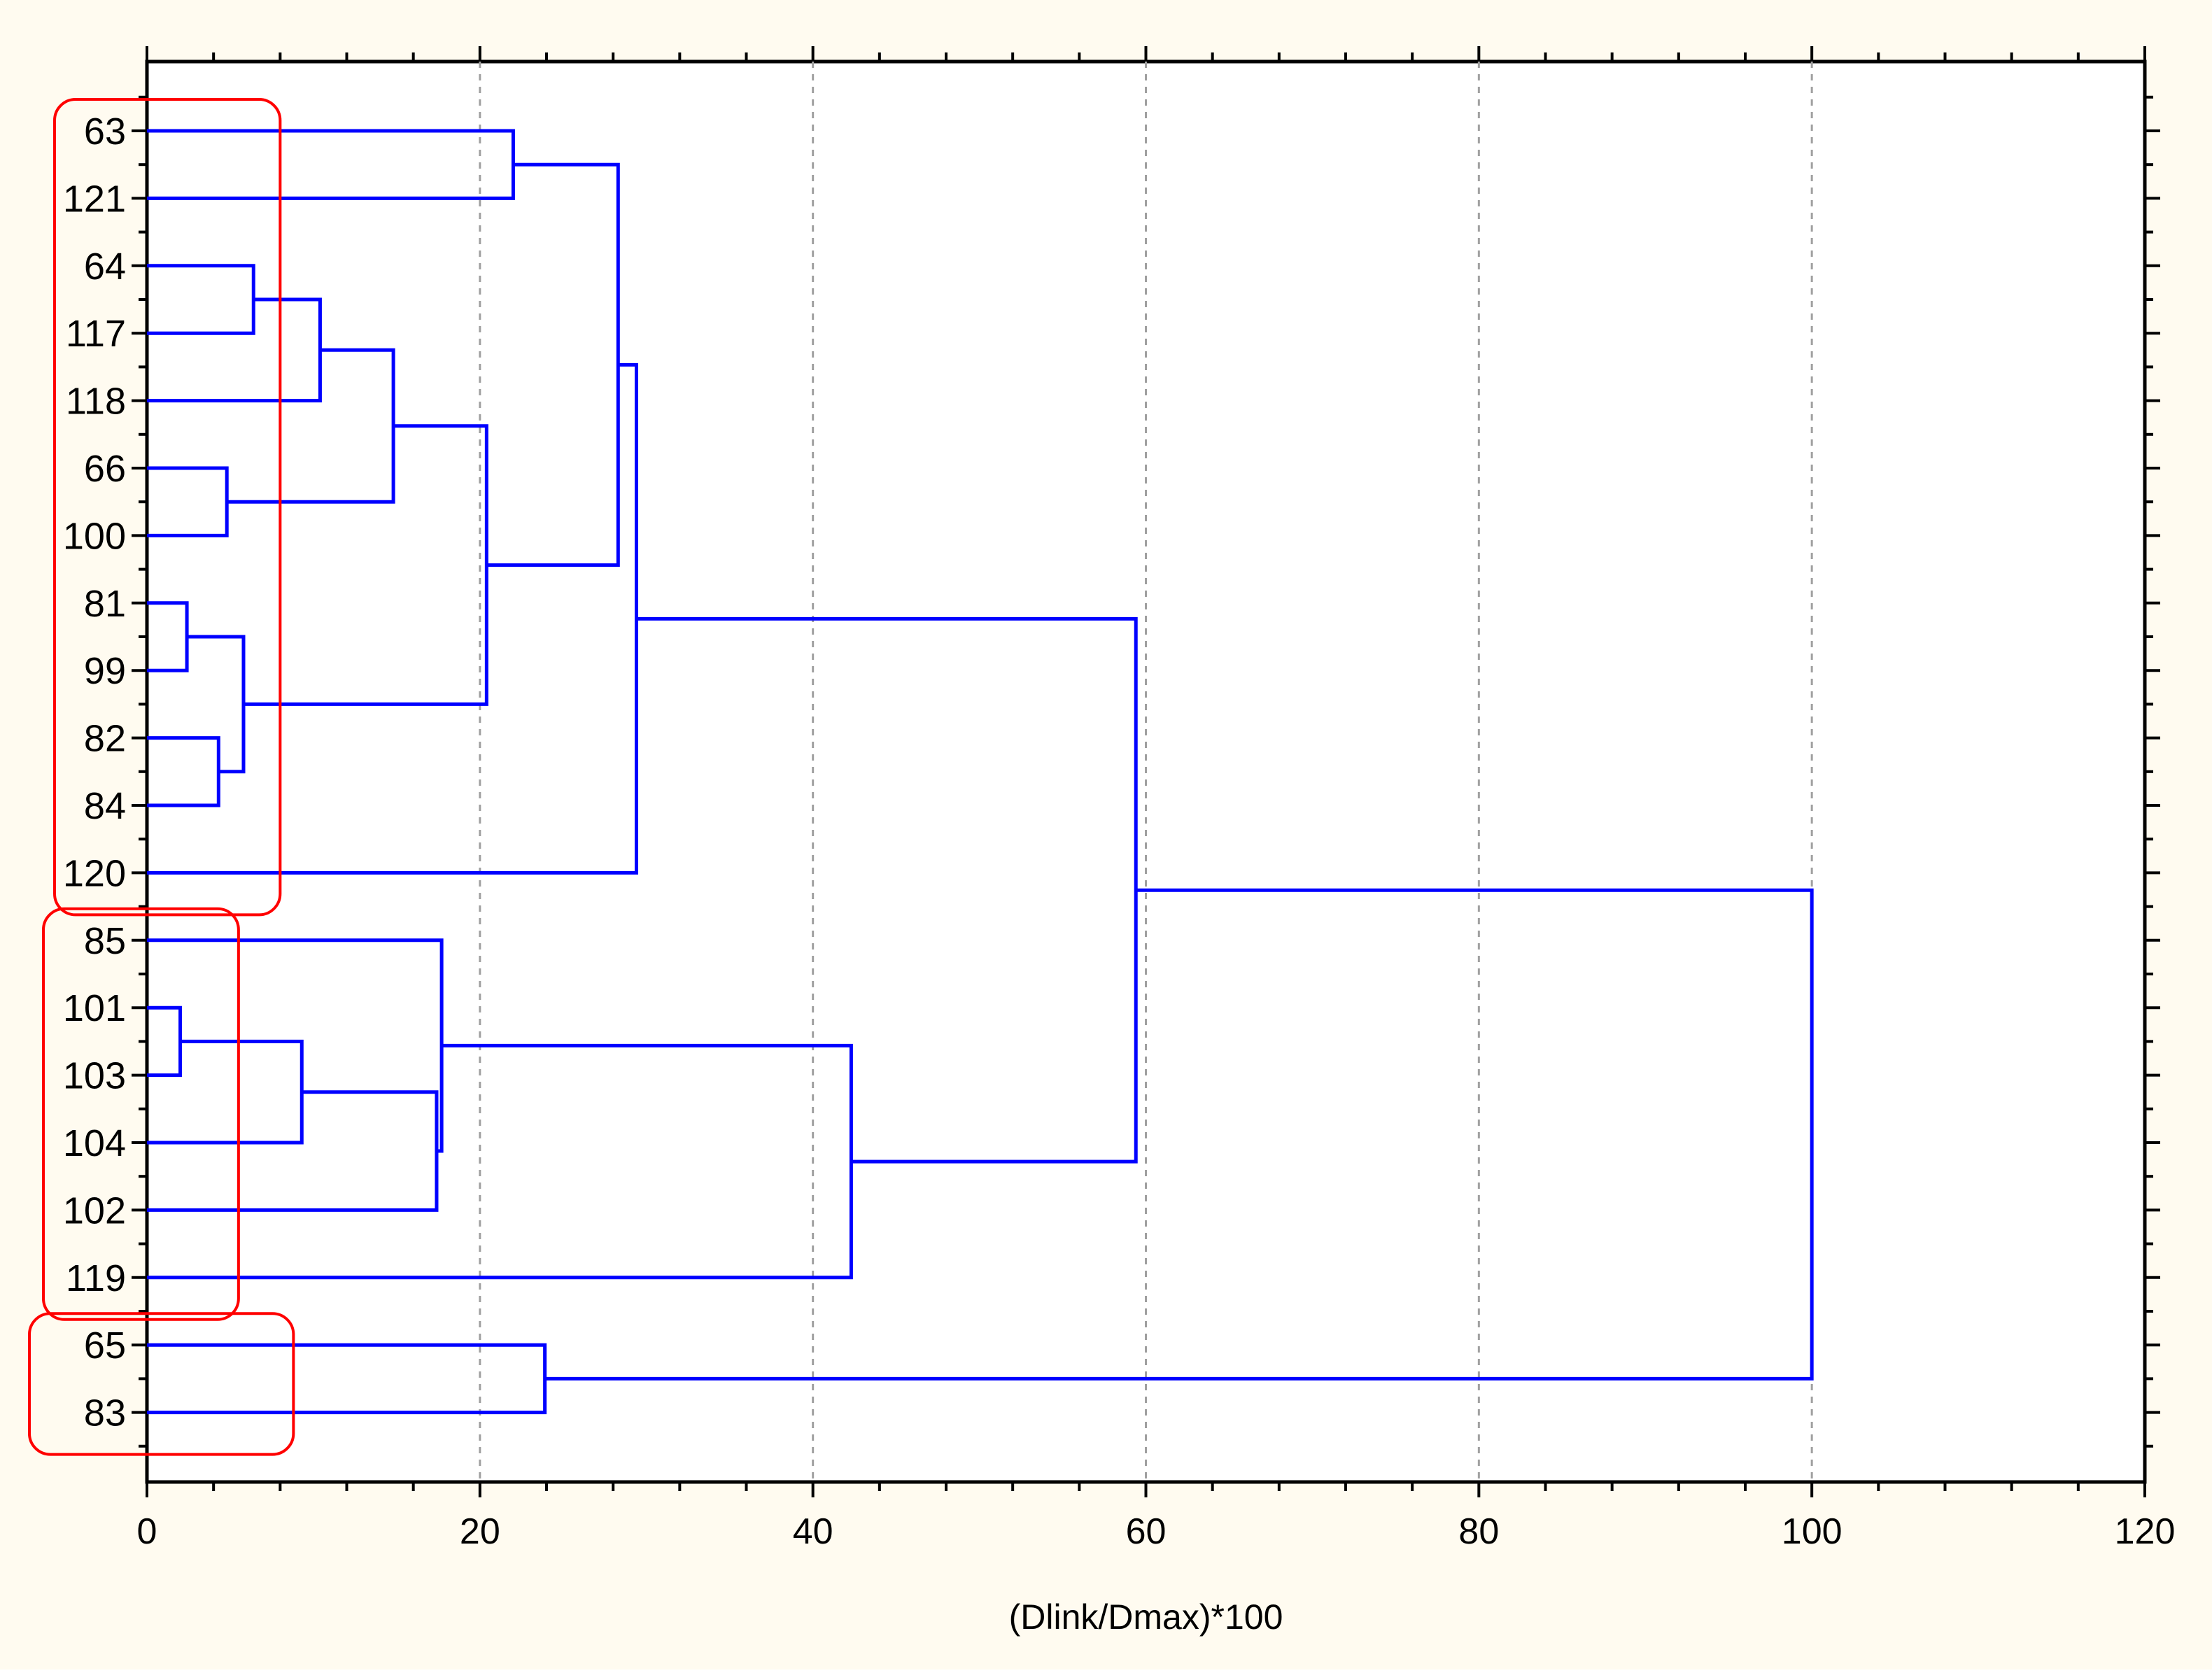 This screenshot has width=2212, height=1673. I want to click on leaf-label-100: 100, so click(94, 536).